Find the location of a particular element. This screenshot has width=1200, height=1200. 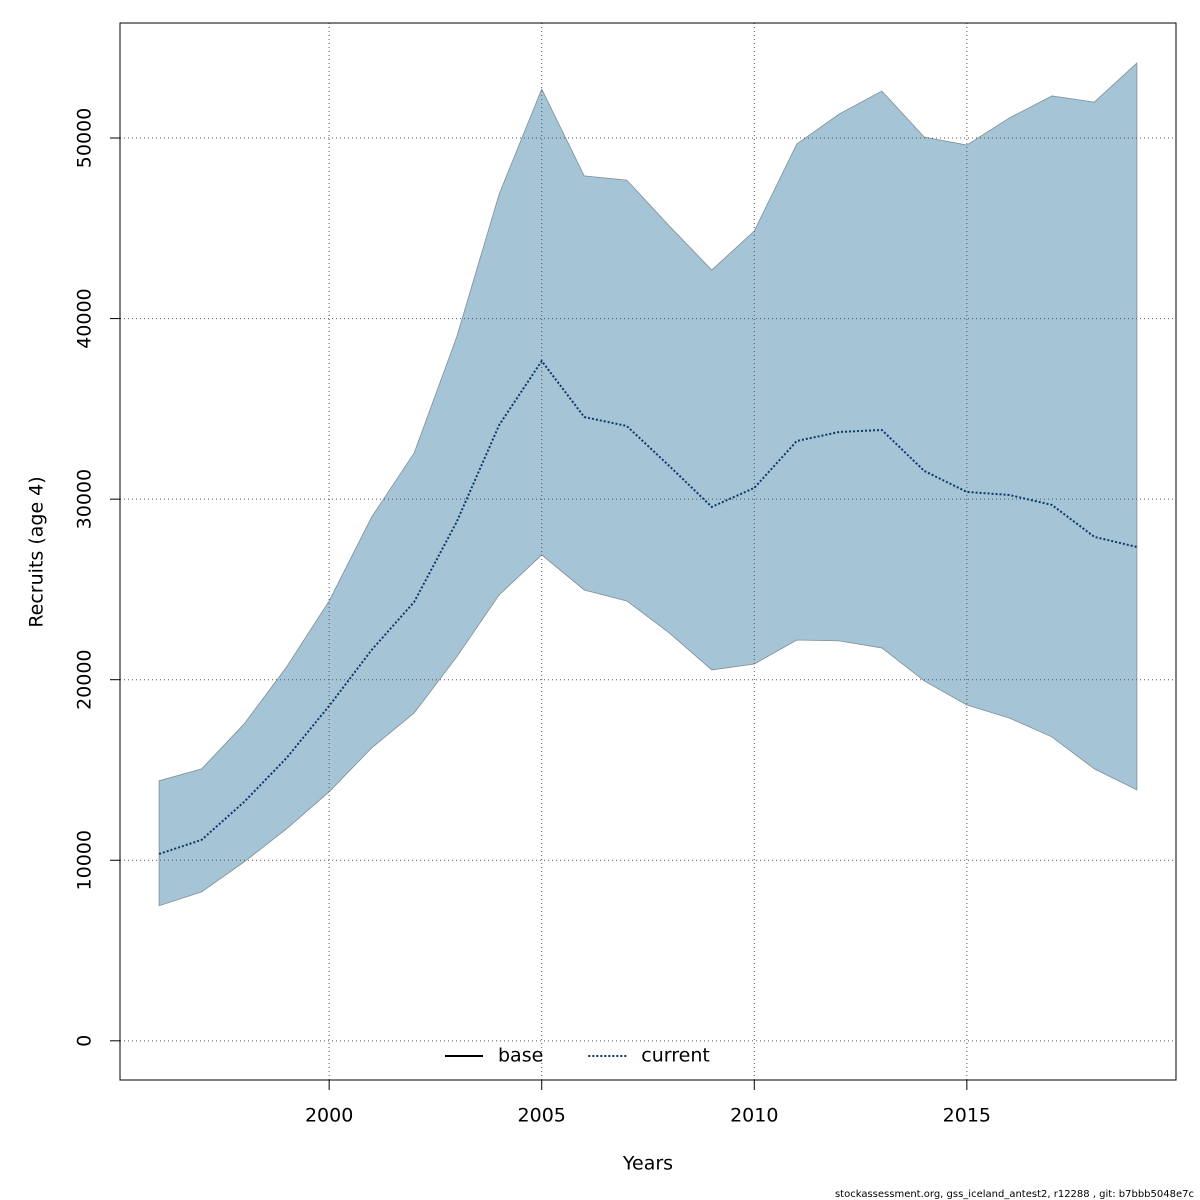

y-axis-label: Recruits (age 4) is located at coordinates (37, 551).